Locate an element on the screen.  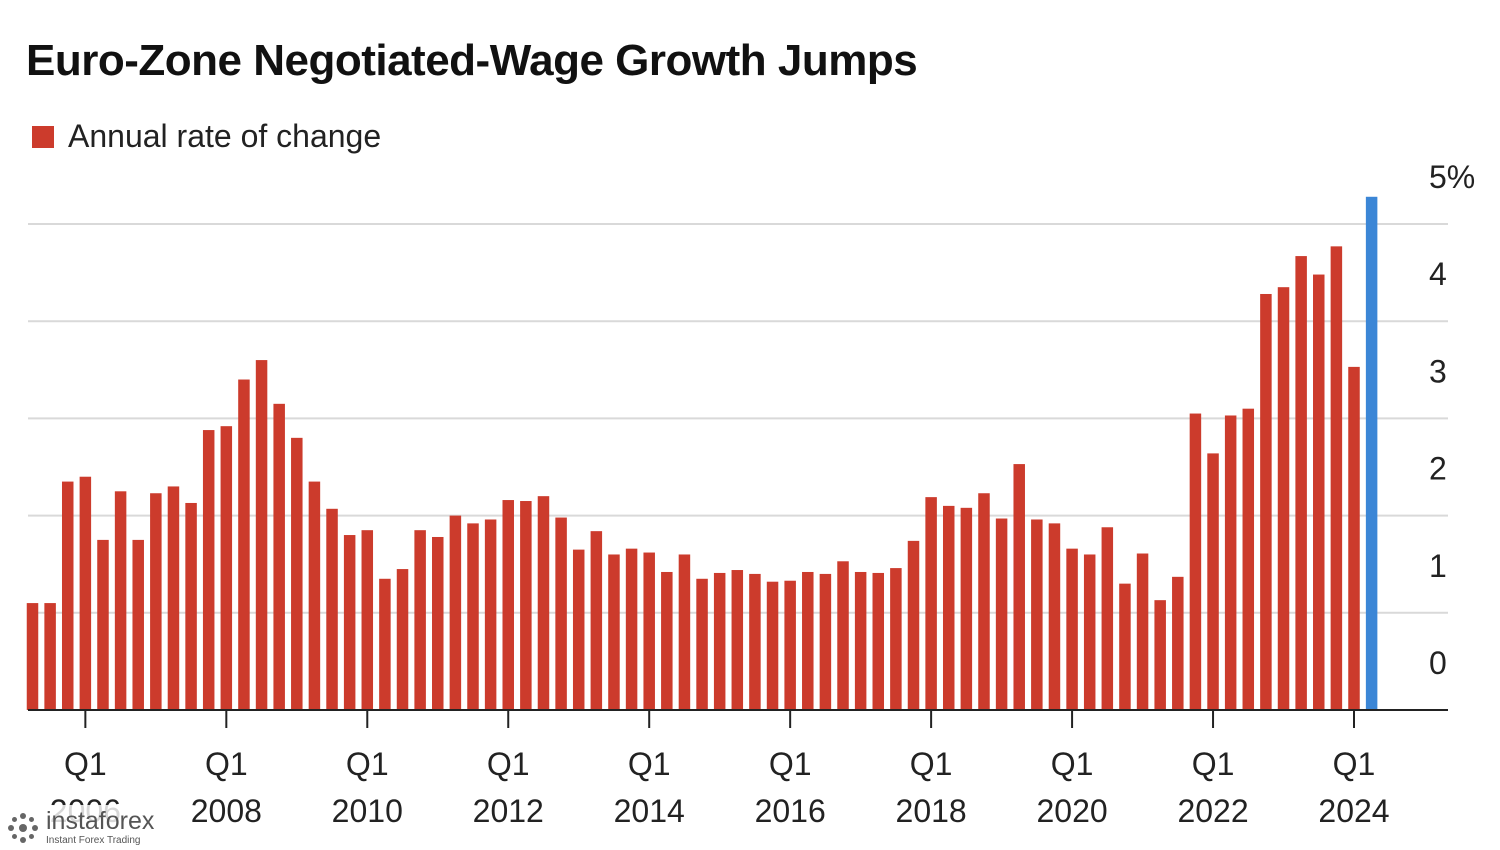
legend: Annual rate of change is located at coordinates (206, 136).